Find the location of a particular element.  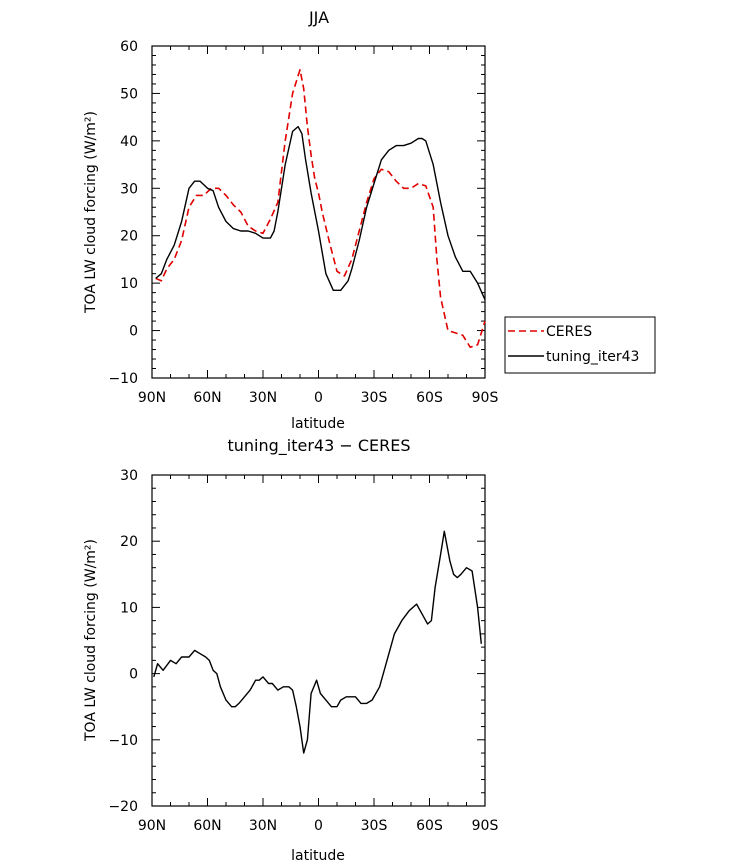

top-y-tick-label: 10 is located at coordinates (129, 284).